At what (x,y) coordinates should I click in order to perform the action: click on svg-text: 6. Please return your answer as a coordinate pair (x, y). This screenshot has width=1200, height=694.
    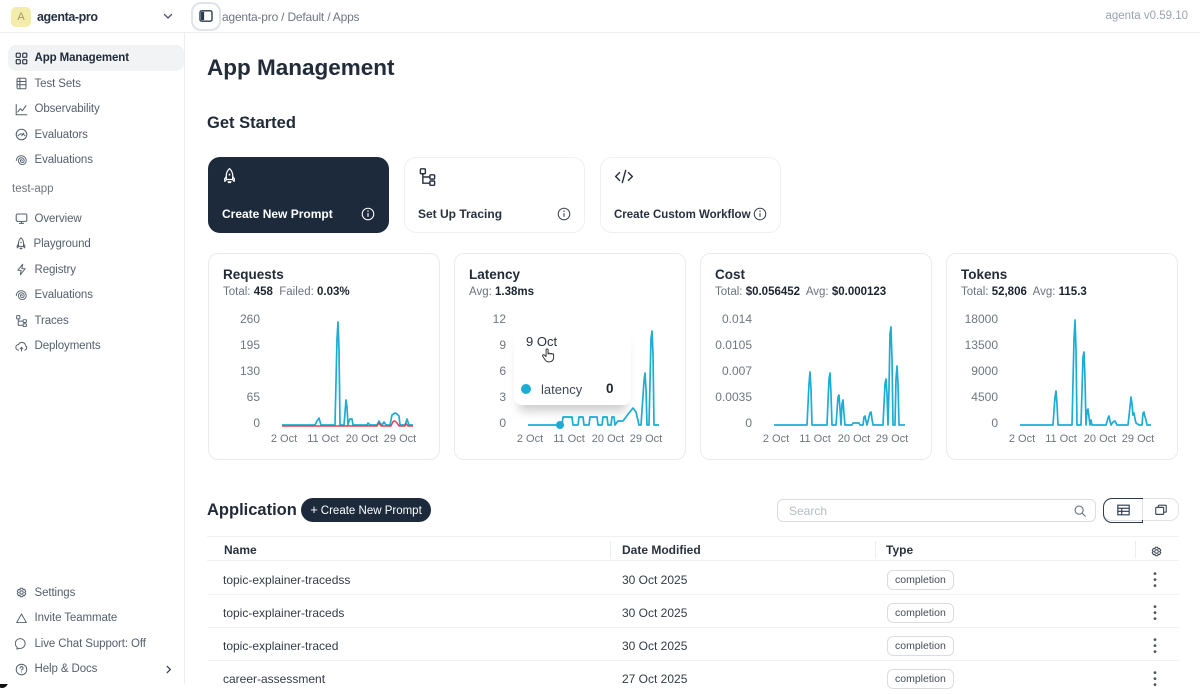
    Looking at the image, I should click on (502, 371).